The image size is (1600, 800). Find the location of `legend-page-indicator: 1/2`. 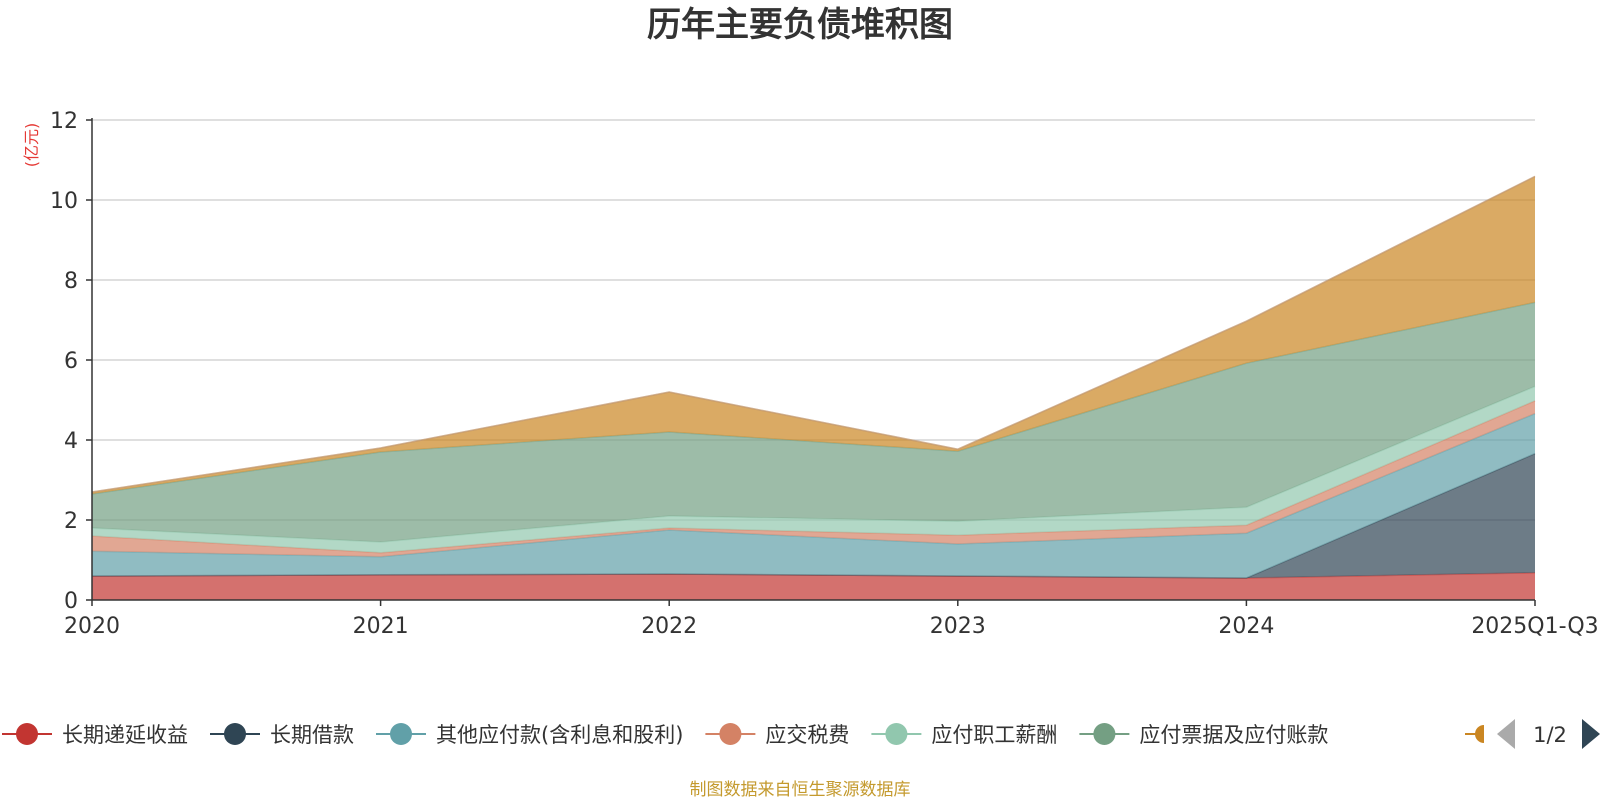

legend-page-indicator: 1/2 is located at coordinates (1550, 735).